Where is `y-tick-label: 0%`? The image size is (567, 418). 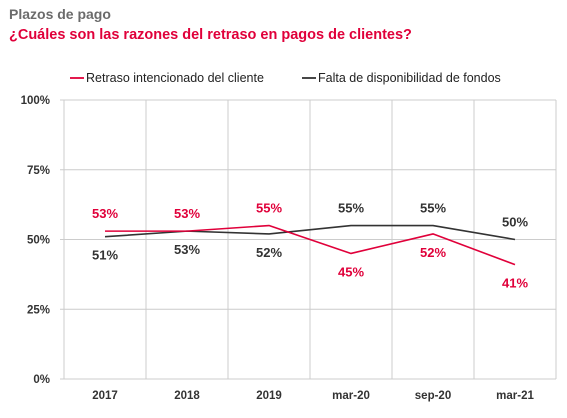
y-tick-label: 0% is located at coordinates (41, 380).